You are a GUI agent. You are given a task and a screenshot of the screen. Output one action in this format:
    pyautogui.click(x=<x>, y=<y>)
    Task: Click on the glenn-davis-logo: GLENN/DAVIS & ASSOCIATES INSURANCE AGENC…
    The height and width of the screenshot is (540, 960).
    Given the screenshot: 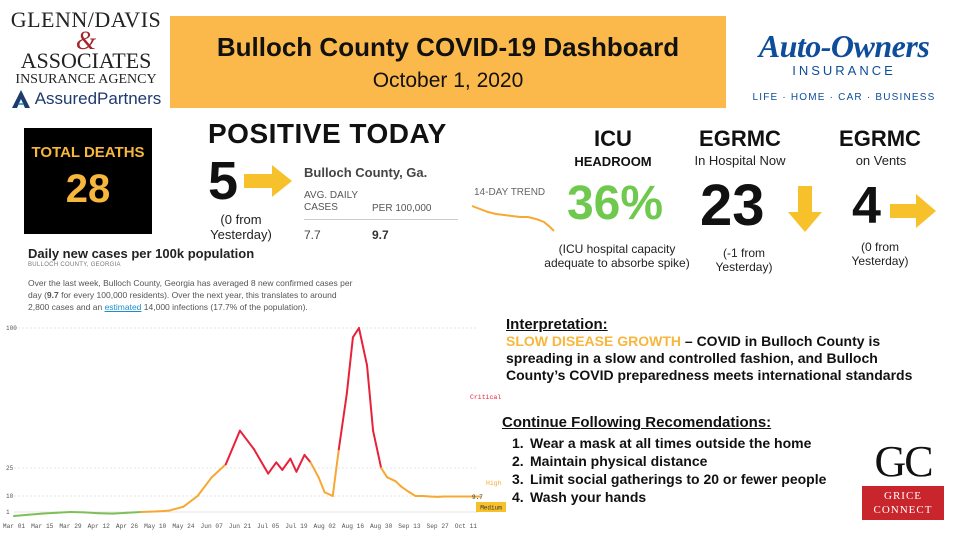 What is the action you would take?
    pyautogui.click(x=86, y=59)
    